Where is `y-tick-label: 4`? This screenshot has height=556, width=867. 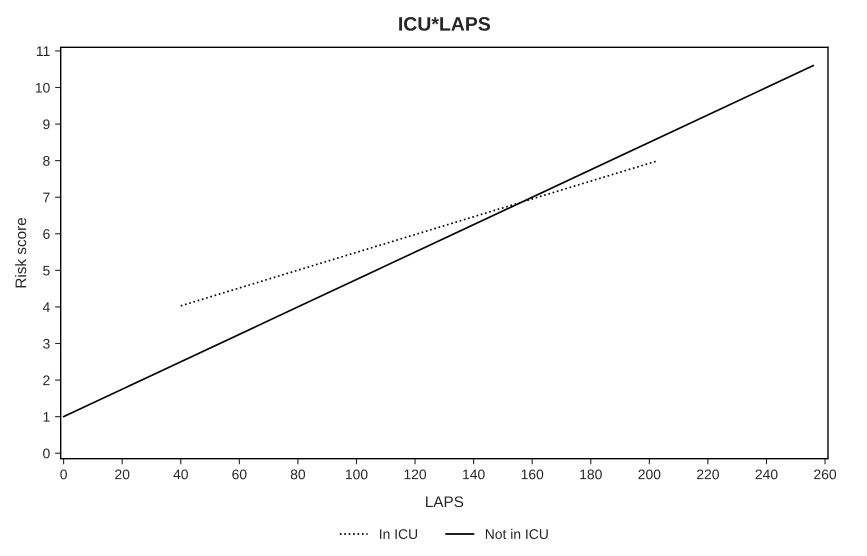 y-tick-label: 4 is located at coordinates (46, 307).